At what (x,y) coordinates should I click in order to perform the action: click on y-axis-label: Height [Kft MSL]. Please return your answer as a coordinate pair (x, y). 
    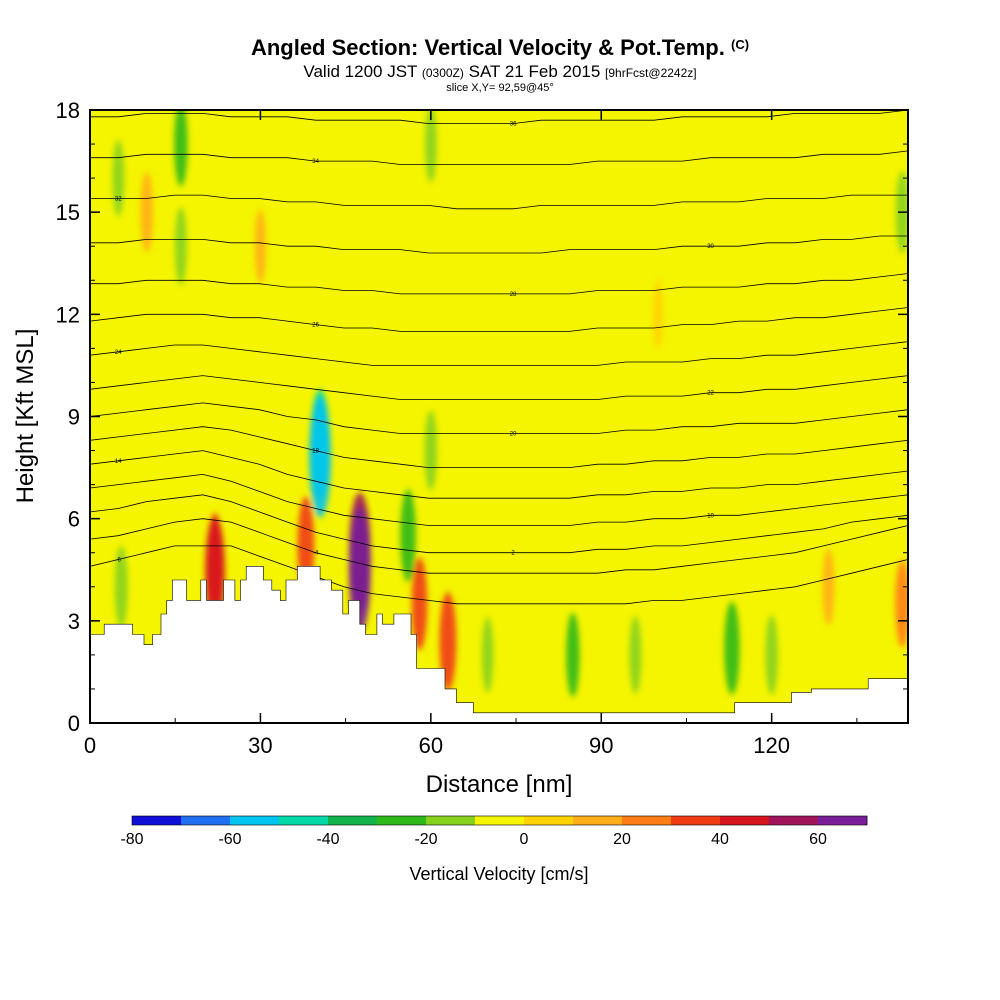
    Looking at the image, I should click on (25, 416).